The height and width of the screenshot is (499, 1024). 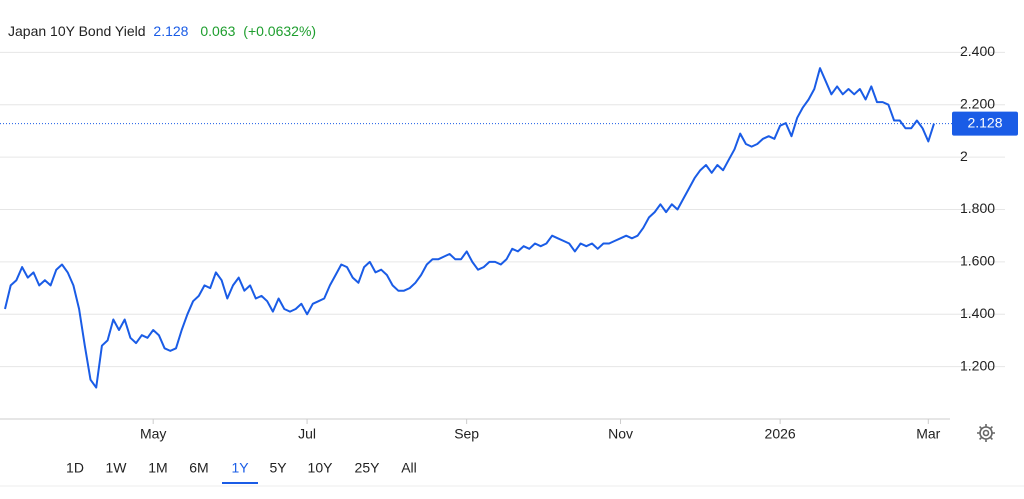 What do you see at coordinates (77, 31) in the screenshot?
I see `instrument-title: Japan 10Y Bond Yield` at bounding box center [77, 31].